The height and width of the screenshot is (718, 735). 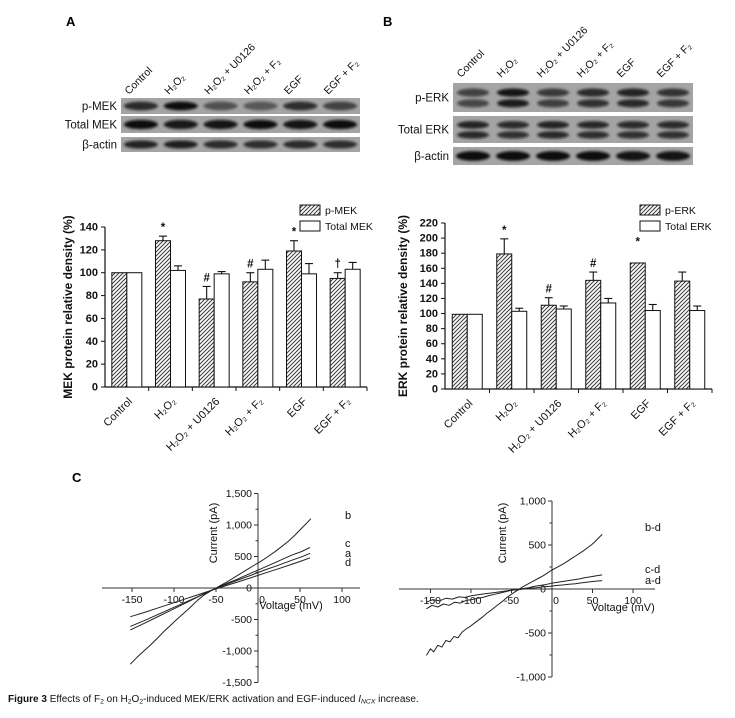 What do you see at coordinates (341, 211) in the screenshot?
I see `legend-label: p-MEK` at bounding box center [341, 211].